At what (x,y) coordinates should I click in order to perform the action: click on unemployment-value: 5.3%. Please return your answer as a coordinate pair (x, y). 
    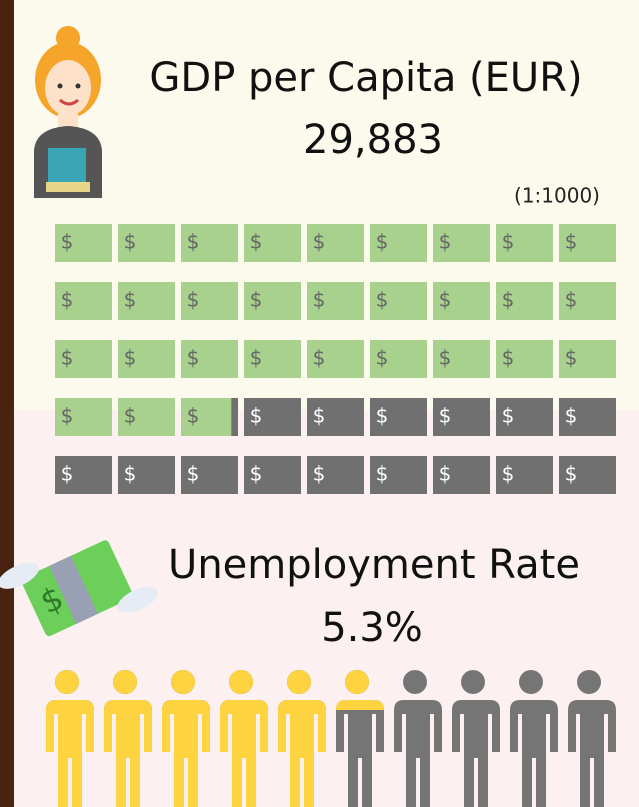
    Looking at the image, I should click on (372, 628).